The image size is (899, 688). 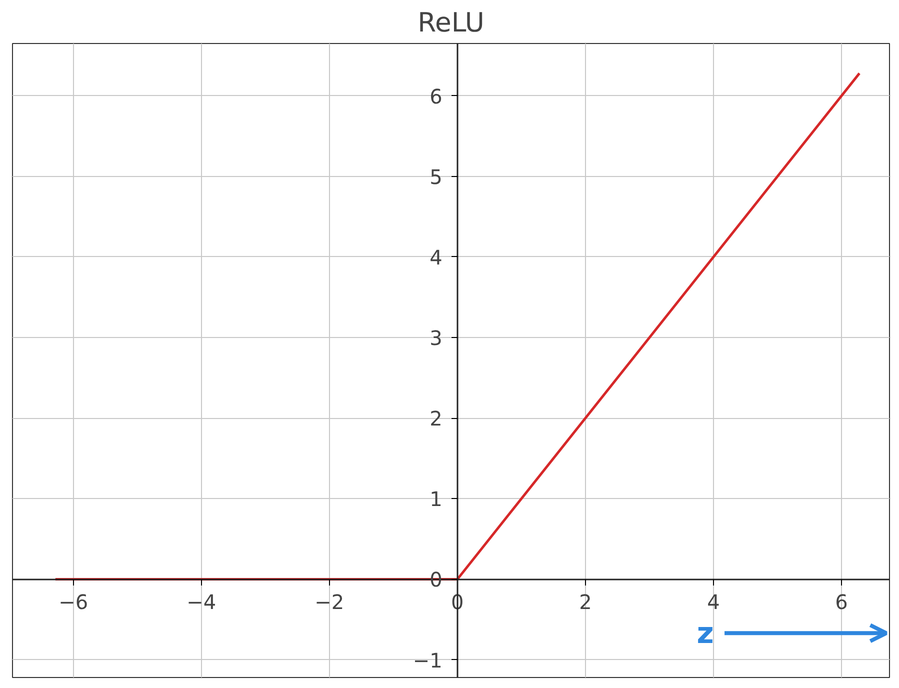 I want to click on x-tick-label: −2, so click(x=329, y=602).